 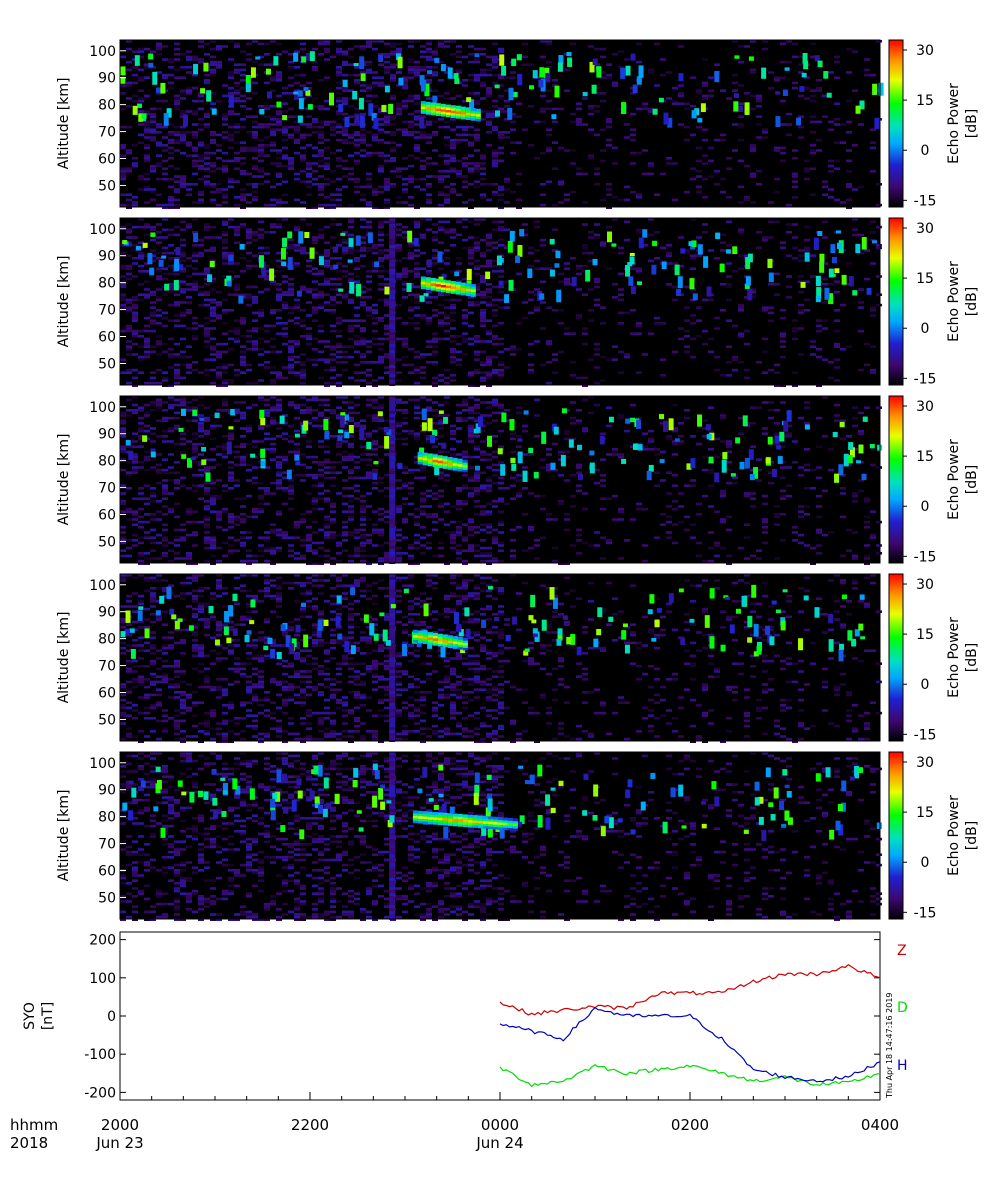 I want to click on mag-y-tick-label: -200, so click(x=100, y=1093).